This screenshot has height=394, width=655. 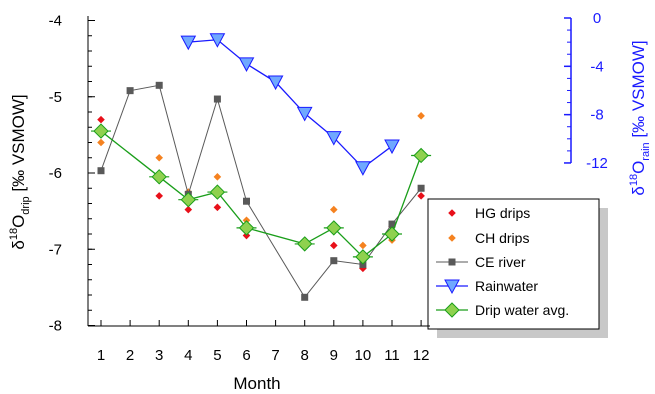 I want to click on x-tick-label: 7, so click(x=275, y=355).